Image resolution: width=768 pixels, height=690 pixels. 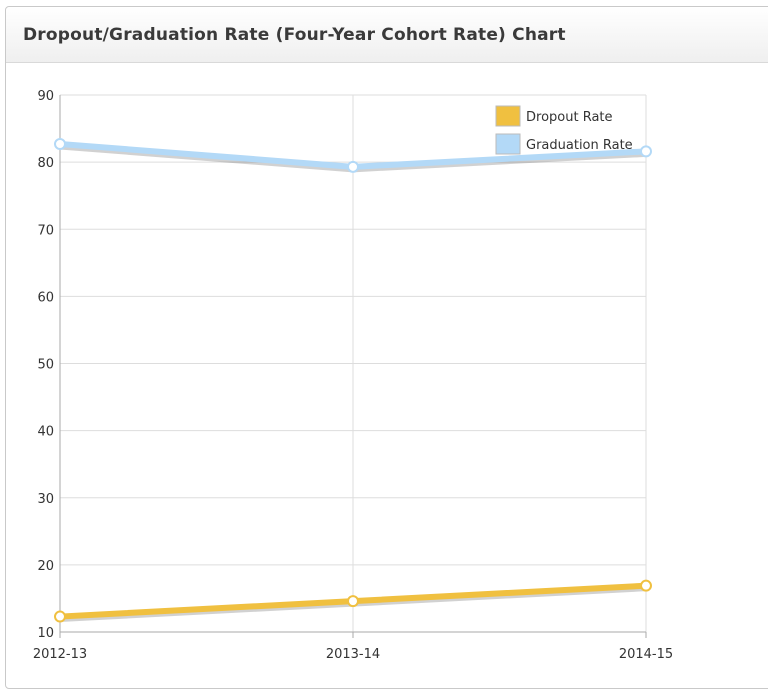 I want to click on legend-swatch-graduation-rate, so click(x=508, y=144).